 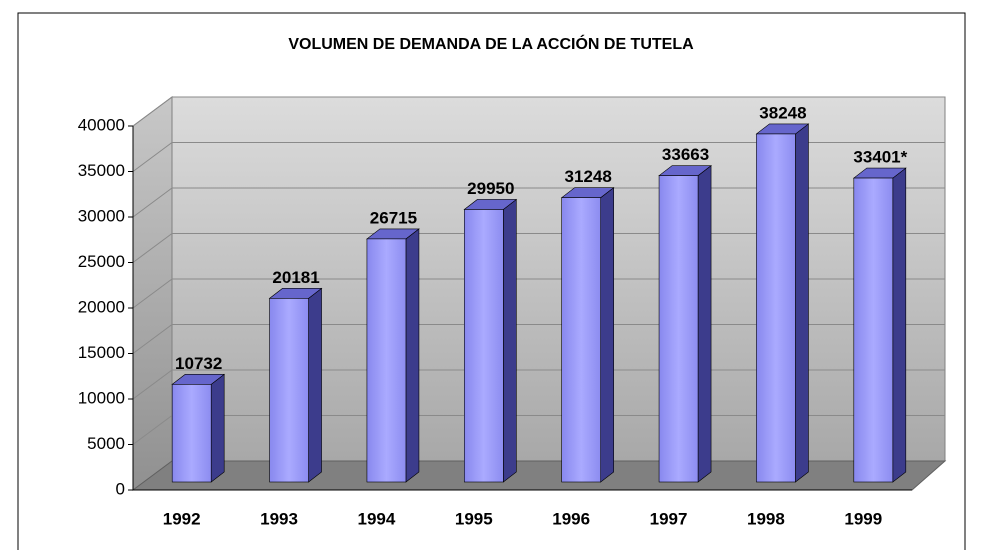 What do you see at coordinates (101, 170) in the screenshot?
I see `y-tick-label: 35000` at bounding box center [101, 170].